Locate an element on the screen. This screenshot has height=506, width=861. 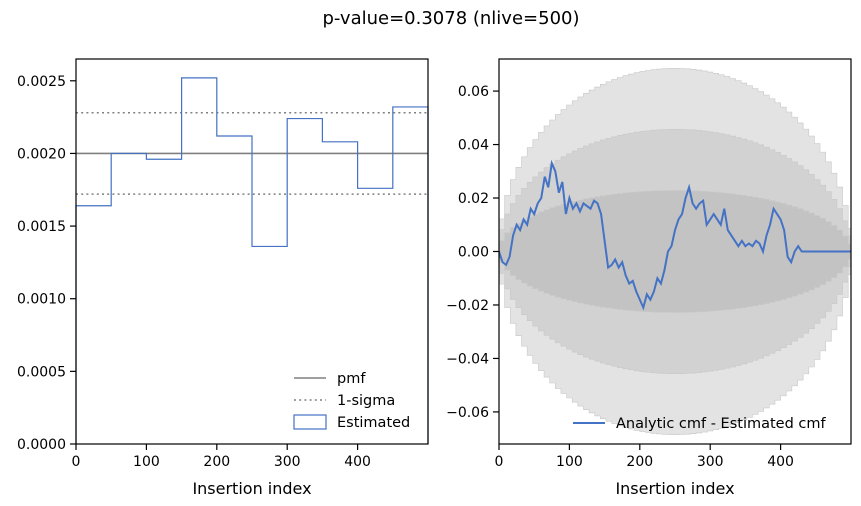
legend-pmf-label: pmf is located at coordinates (351, 379).